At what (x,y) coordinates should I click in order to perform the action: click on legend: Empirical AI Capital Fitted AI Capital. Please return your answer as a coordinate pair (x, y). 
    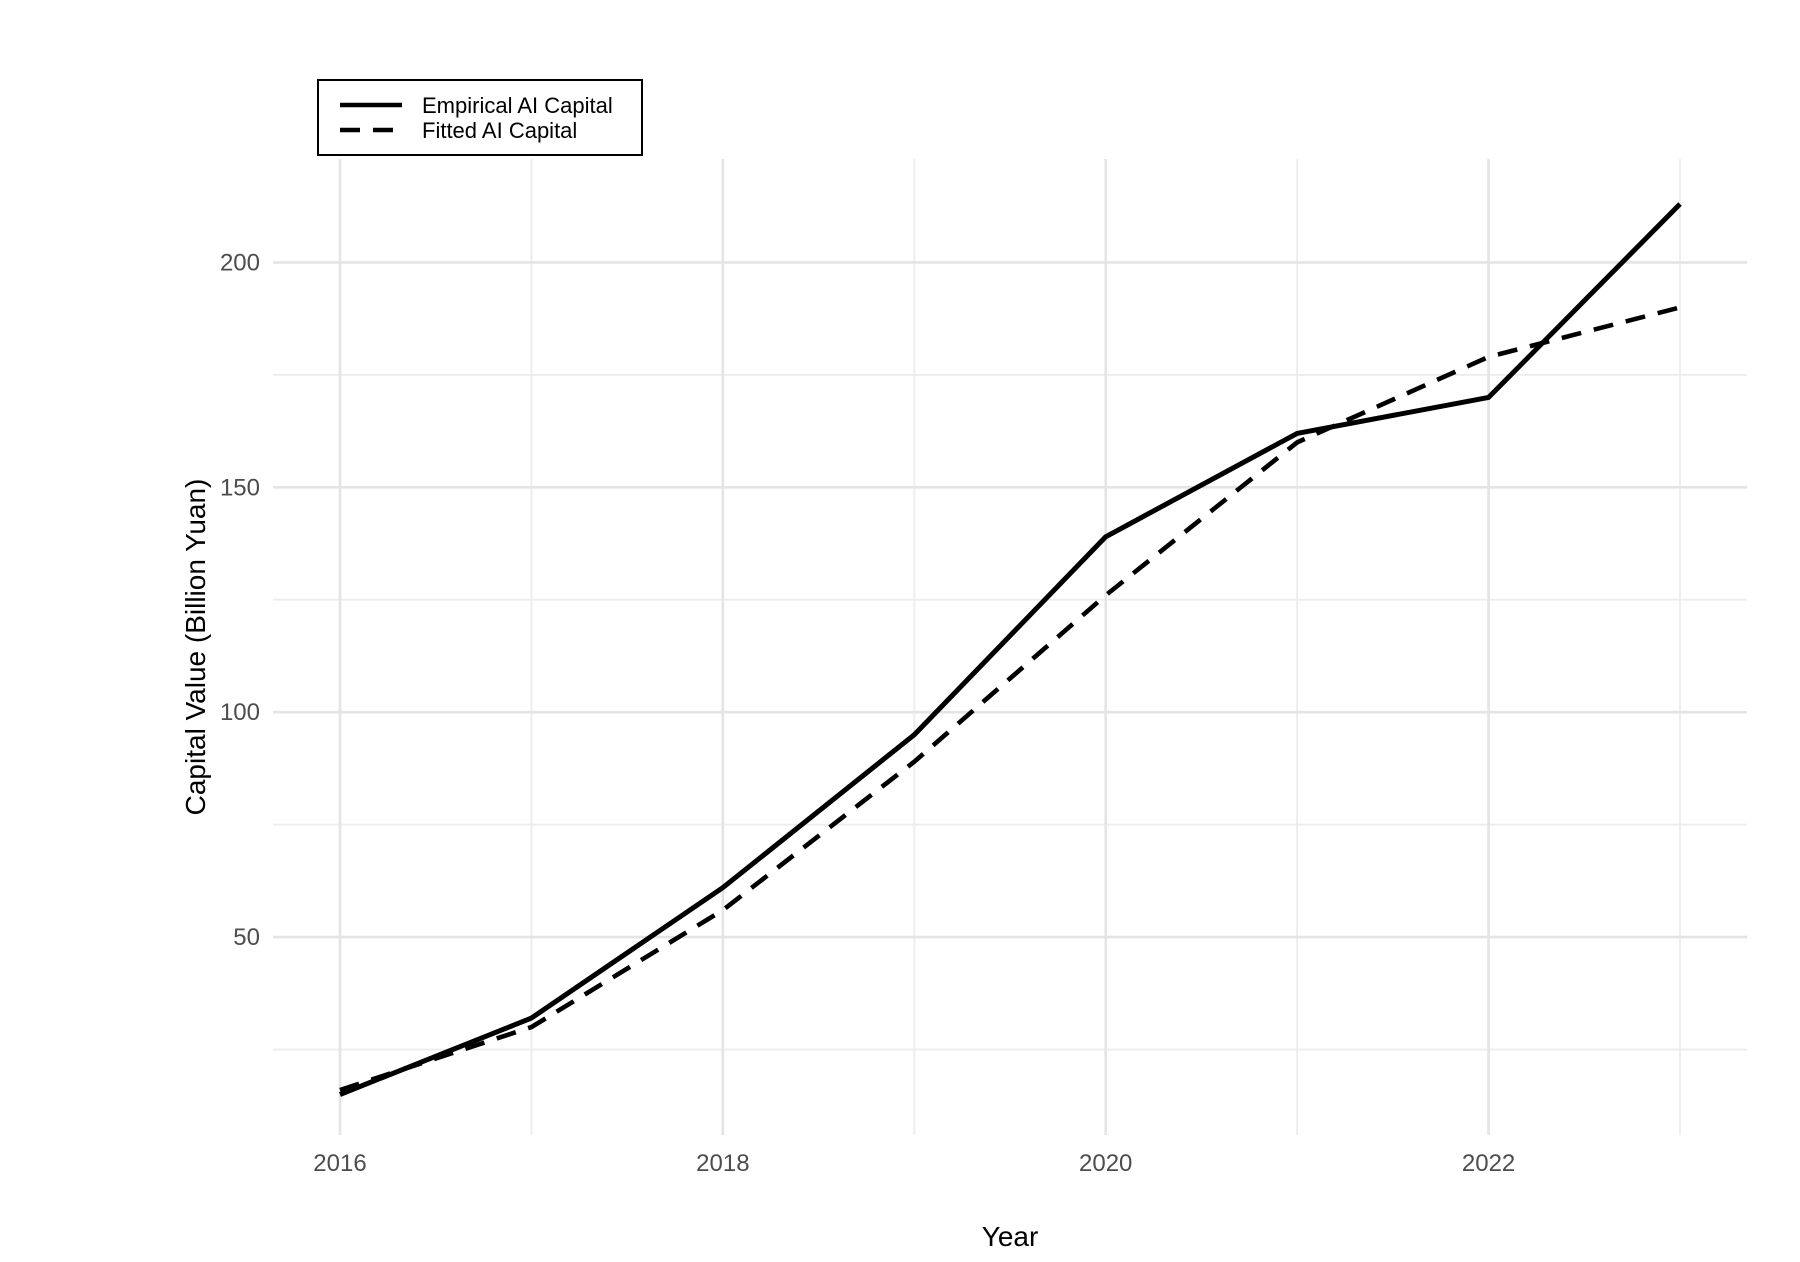
    Looking at the image, I should click on (480, 117).